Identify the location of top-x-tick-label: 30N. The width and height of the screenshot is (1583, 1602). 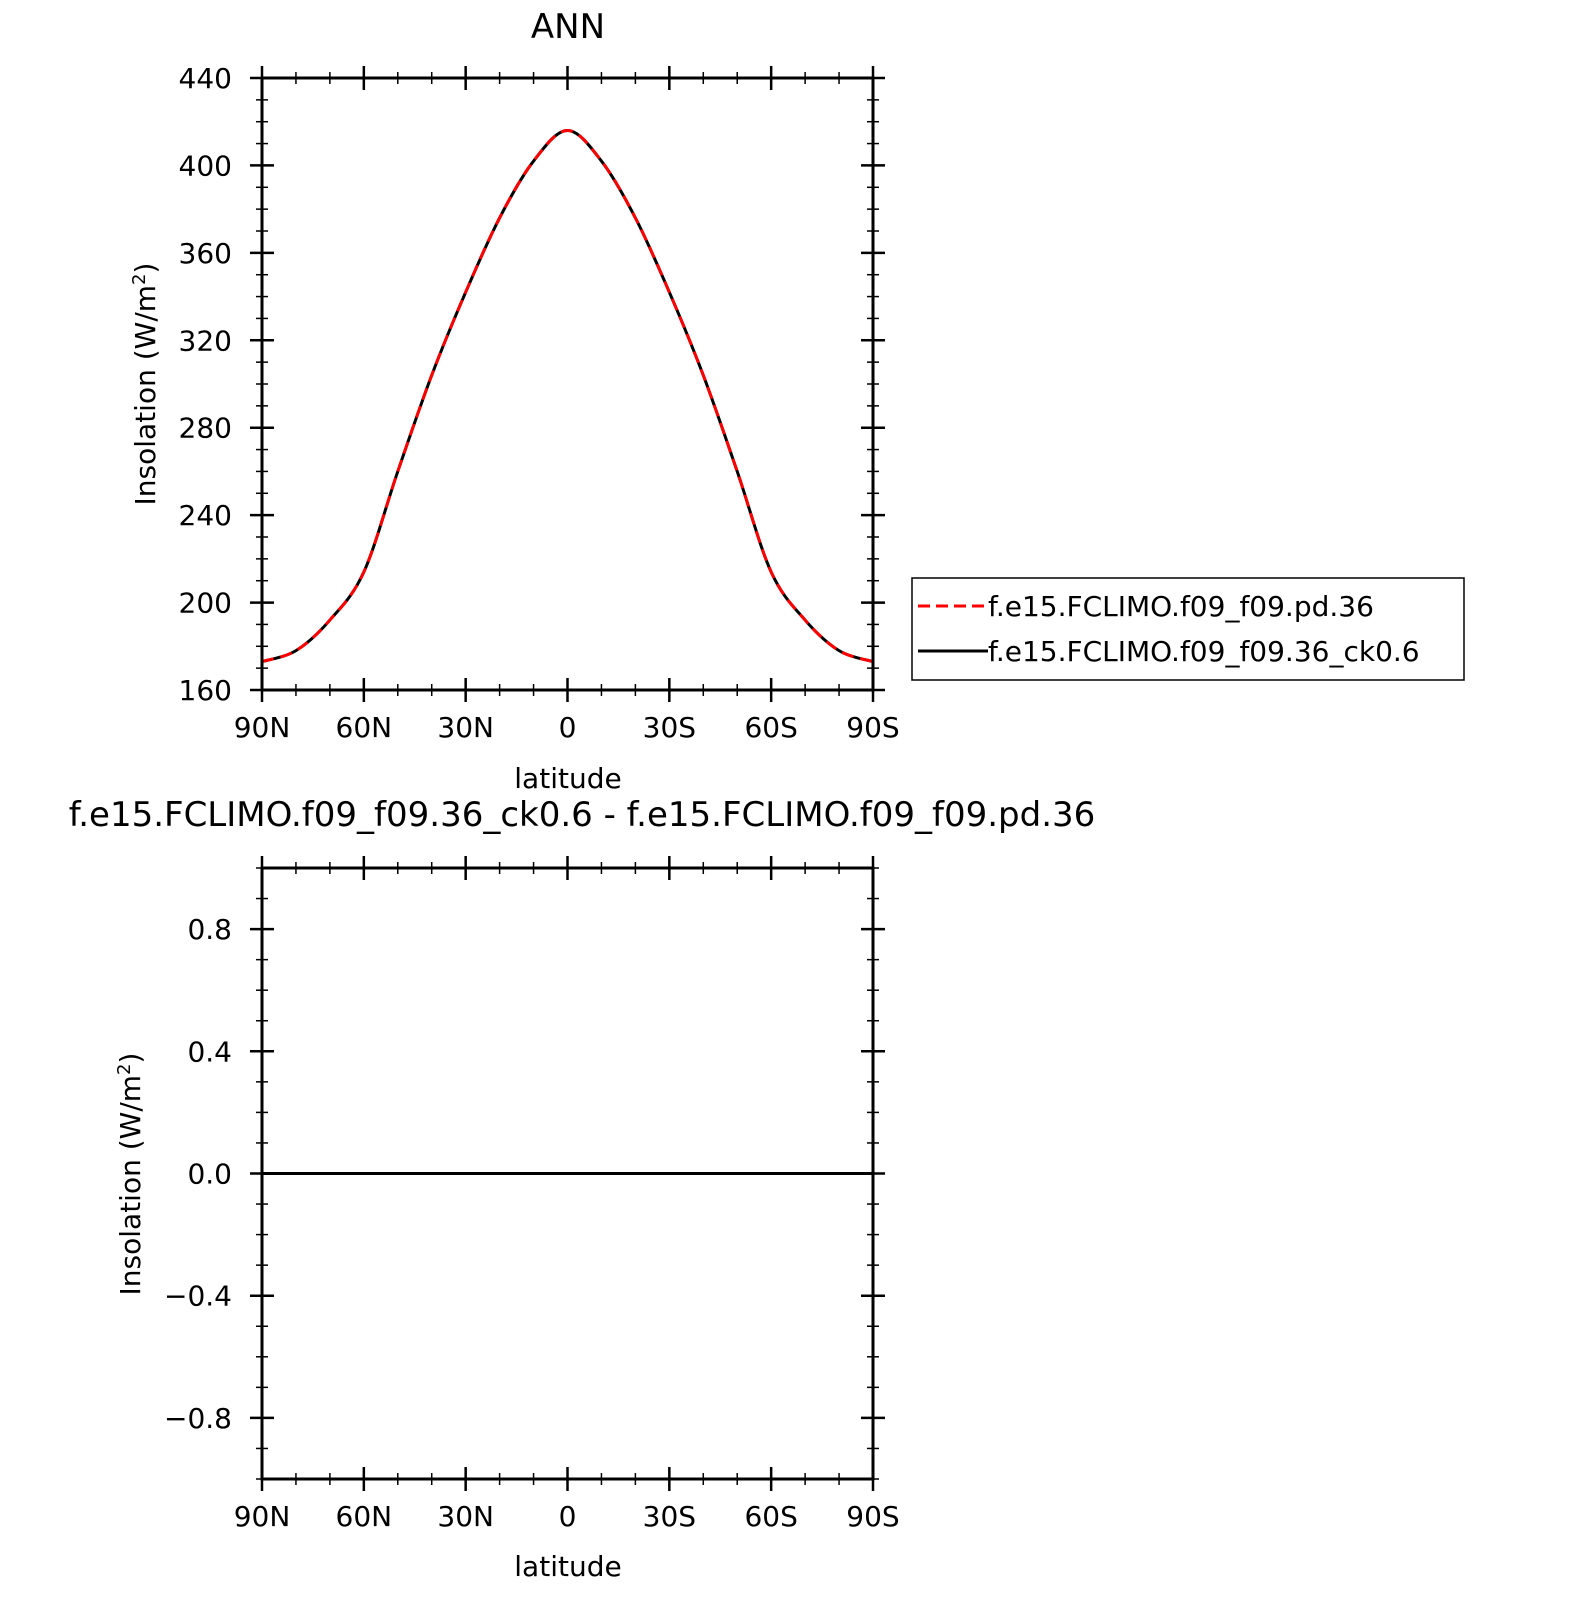
(465, 727).